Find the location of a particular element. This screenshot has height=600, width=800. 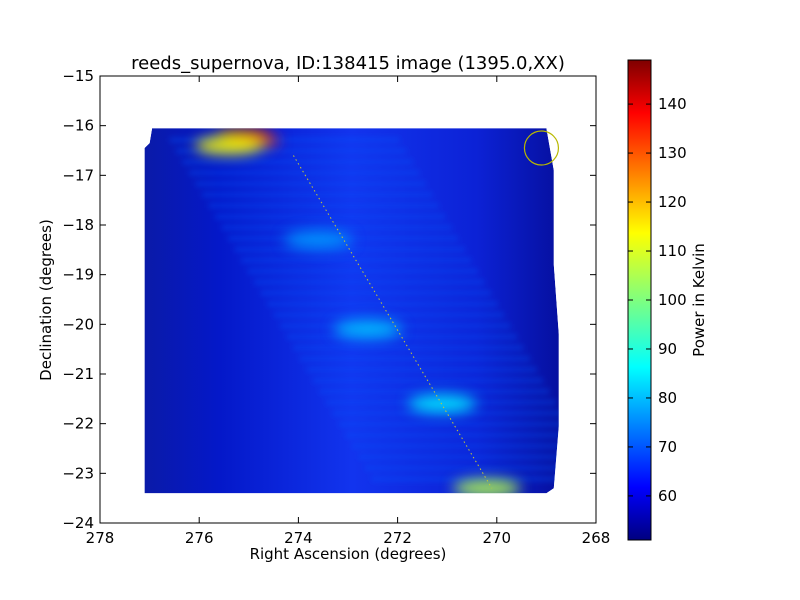

colorbar: 60 70 80 90 100 110 120 130 140 Power in Kelvin is located at coordinates (667, 300).